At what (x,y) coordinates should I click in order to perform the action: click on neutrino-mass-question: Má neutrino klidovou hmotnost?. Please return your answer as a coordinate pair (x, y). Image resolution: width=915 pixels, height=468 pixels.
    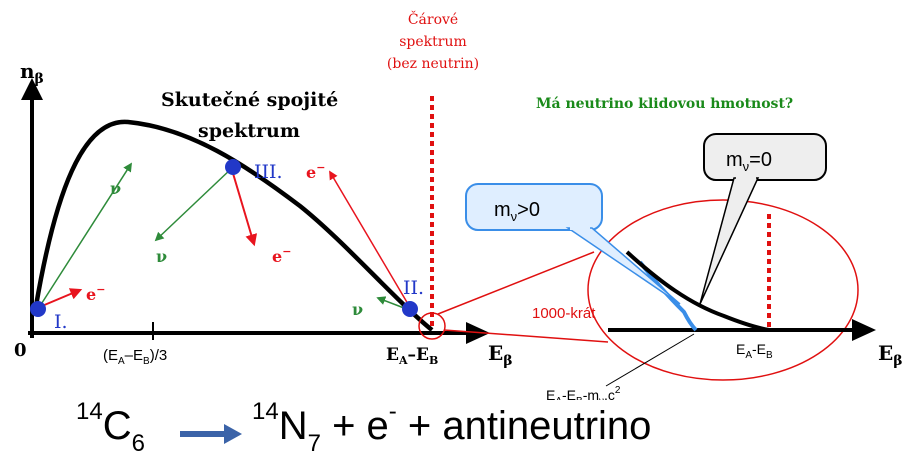
    Looking at the image, I should click on (664, 104).